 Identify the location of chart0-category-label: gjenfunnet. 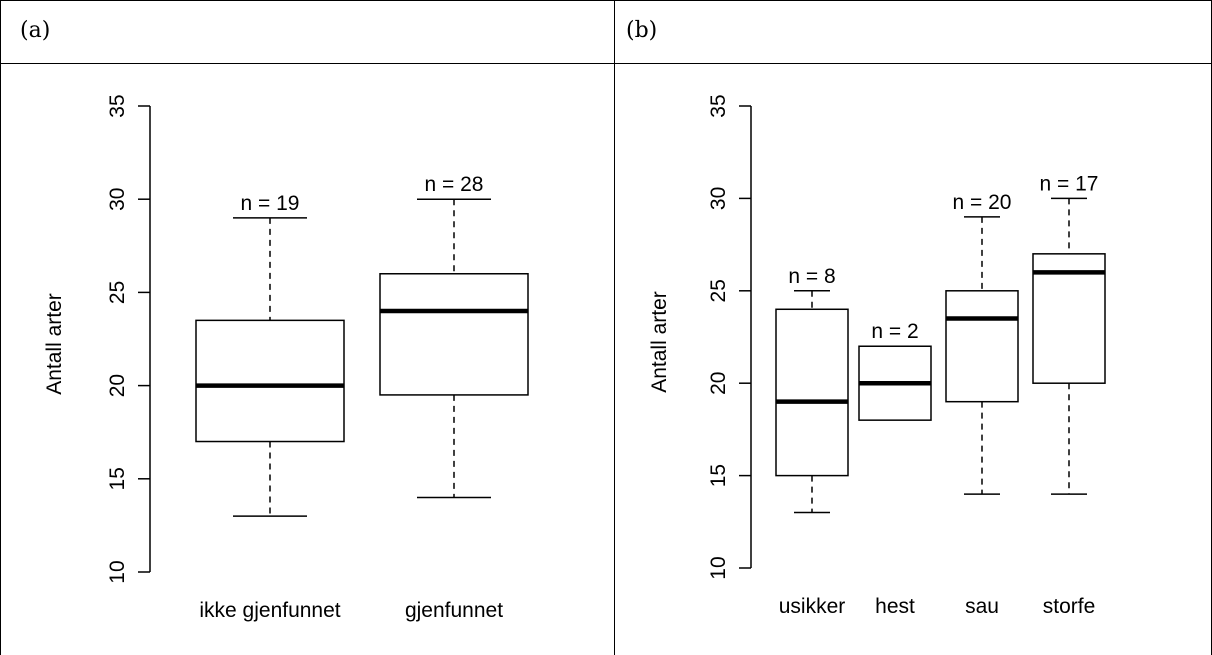
(454, 610).